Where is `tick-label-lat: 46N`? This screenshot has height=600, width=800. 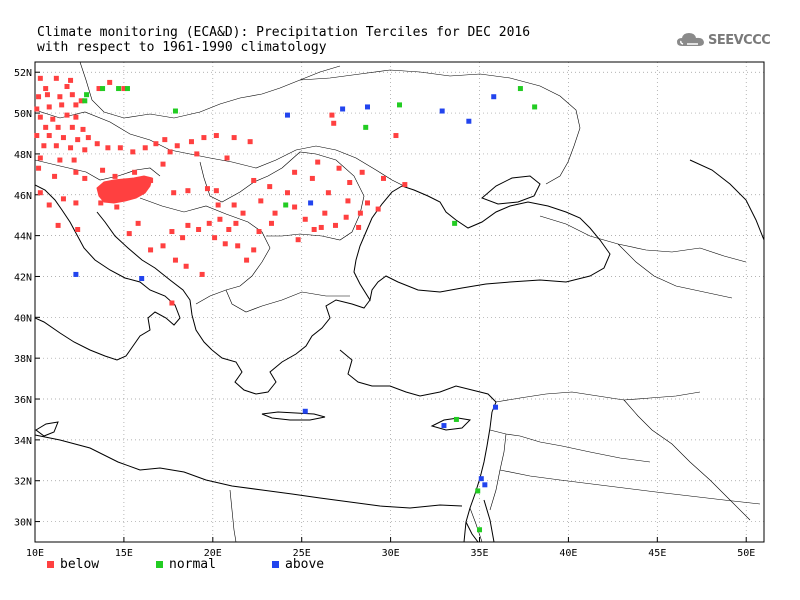
tick-label-lat: 46N is located at coordinates (23, 196).